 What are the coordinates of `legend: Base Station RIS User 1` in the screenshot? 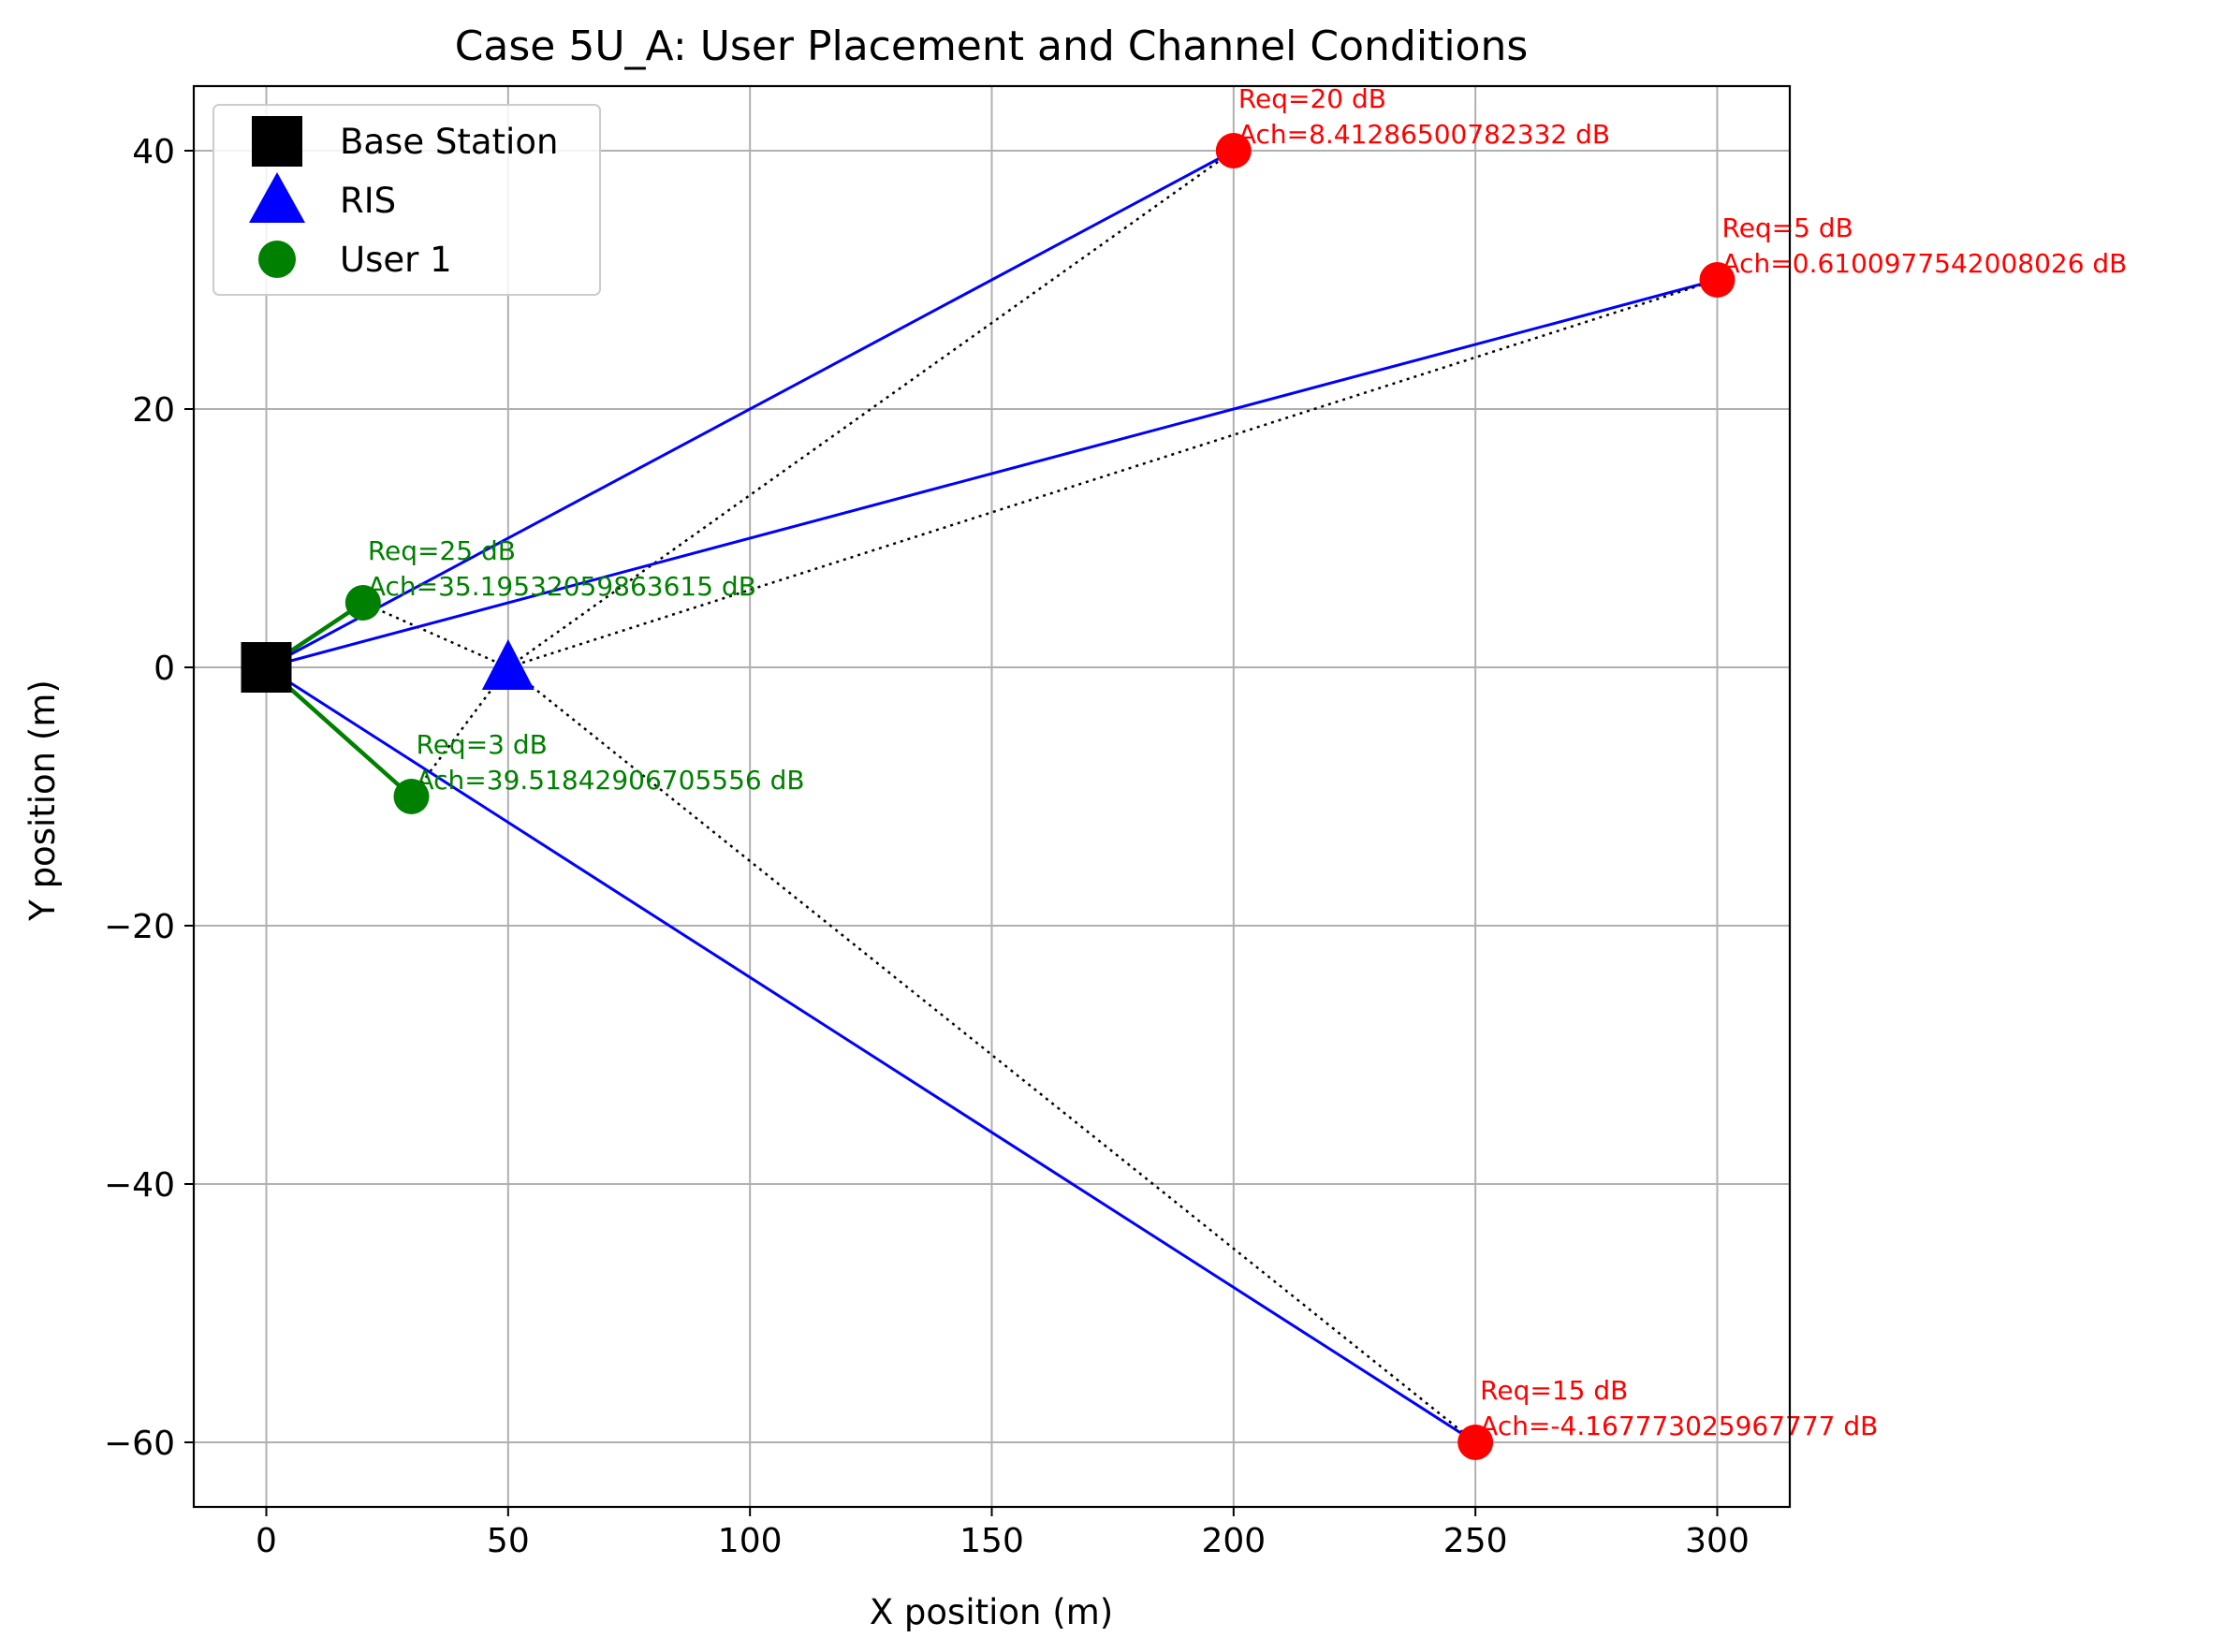 It's located at (407, 200).